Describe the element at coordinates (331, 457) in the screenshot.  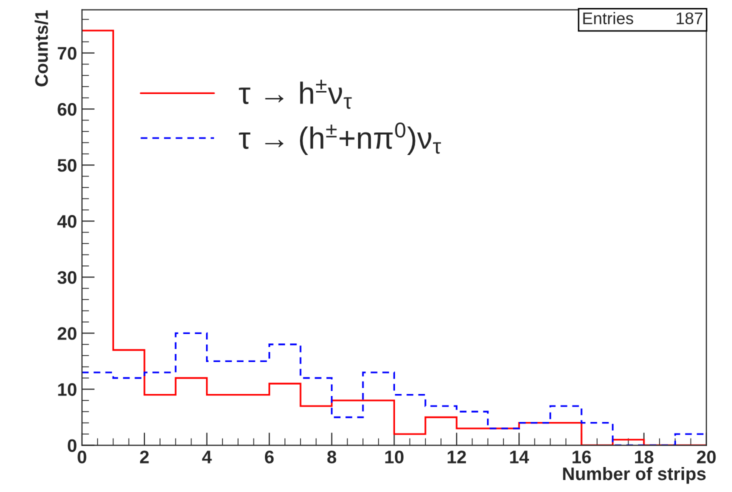
I see `x-tick-label: 8` at that location.